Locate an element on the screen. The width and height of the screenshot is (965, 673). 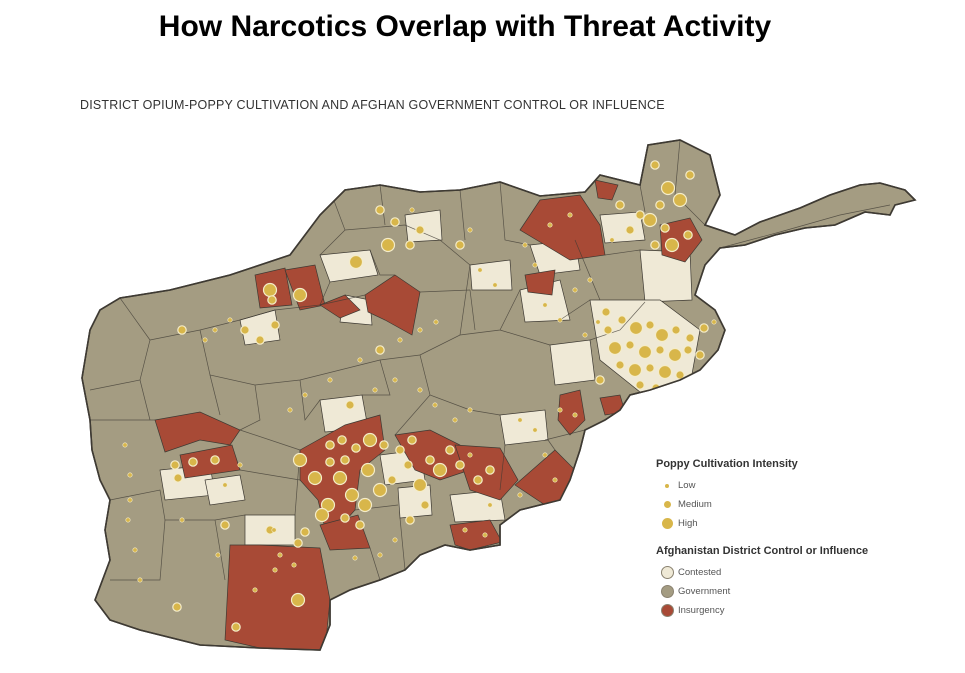
legend-item-insurgency: Insurgency is located at coordinates (776, 610).